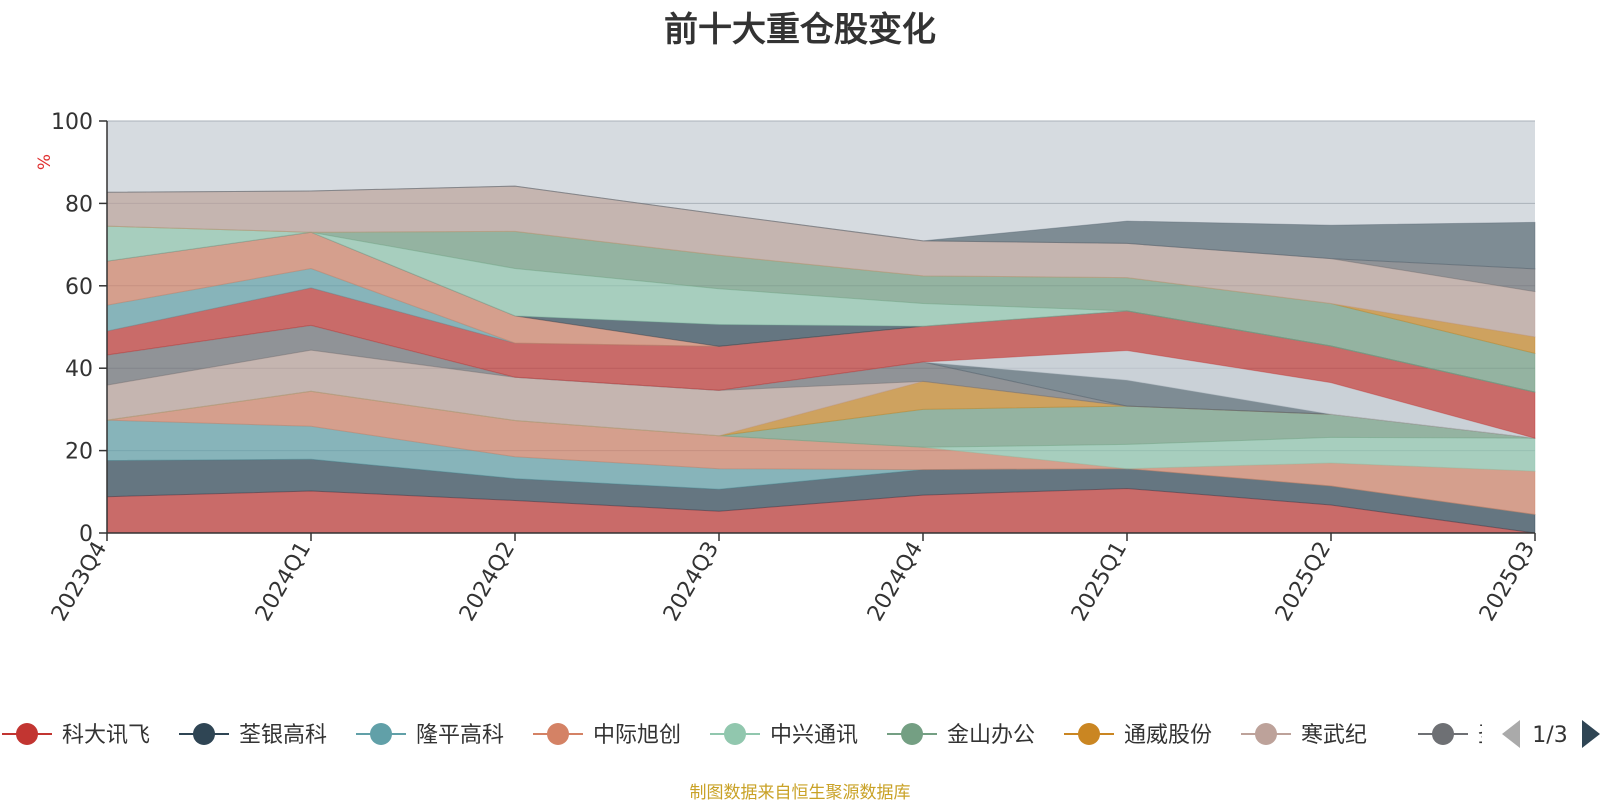 This screenshot has width=1600, height=803. I want to click on chart-title: 前十大重仓股变化, so click(800, 30).